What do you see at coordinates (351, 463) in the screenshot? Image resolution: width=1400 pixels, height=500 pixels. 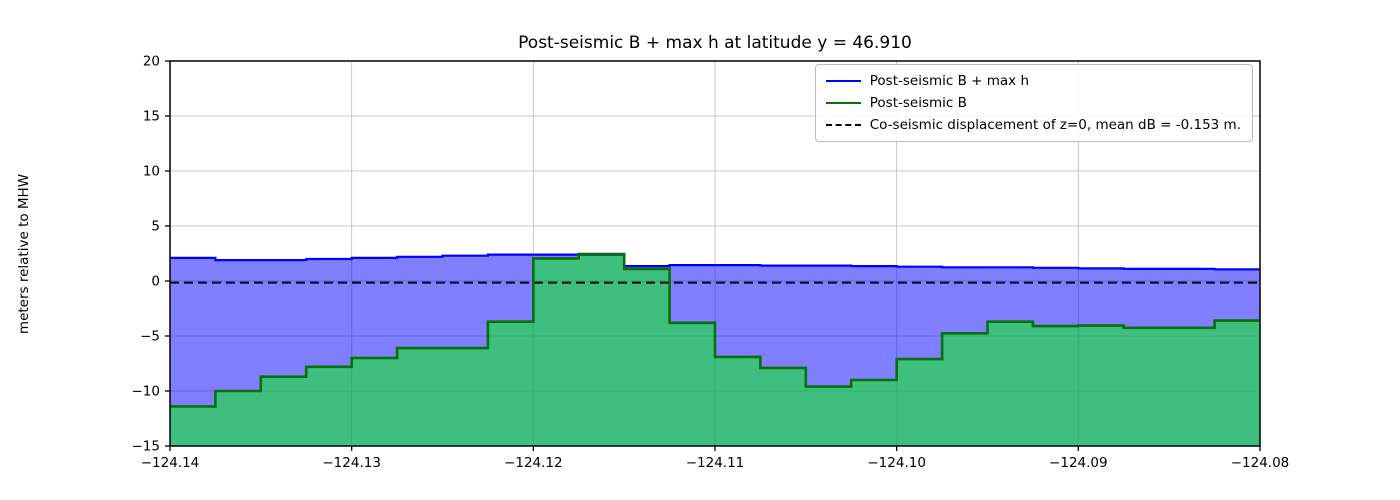 I see `x-tick-label: −124.13` at bounding box center [351, 463].